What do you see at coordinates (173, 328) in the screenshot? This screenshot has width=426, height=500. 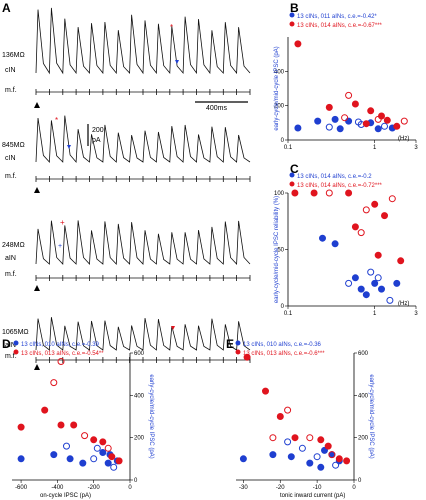 I see `early-cycle-marker` at bounding box center [173, 328].